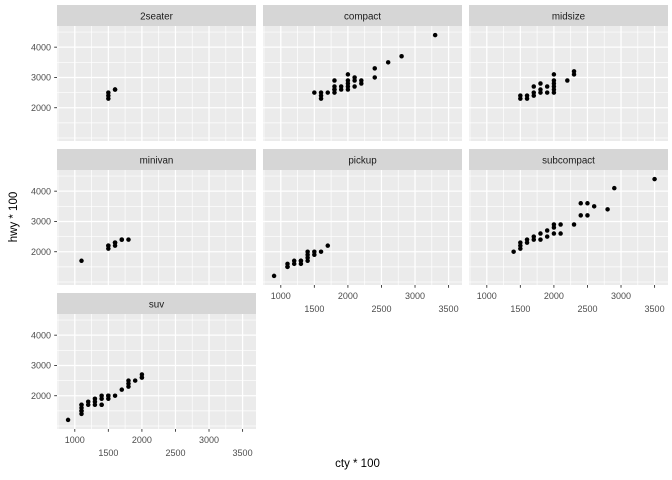 Image resolution: width=672 pixels, height=480 pixels. I want to click on facet-strip-label: pickup, so click(362, 161).